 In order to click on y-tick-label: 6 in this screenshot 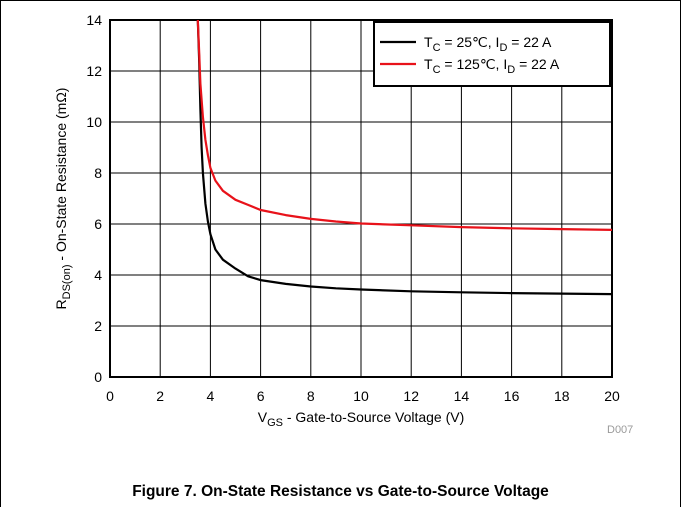, I will do `click(98, 224)`.